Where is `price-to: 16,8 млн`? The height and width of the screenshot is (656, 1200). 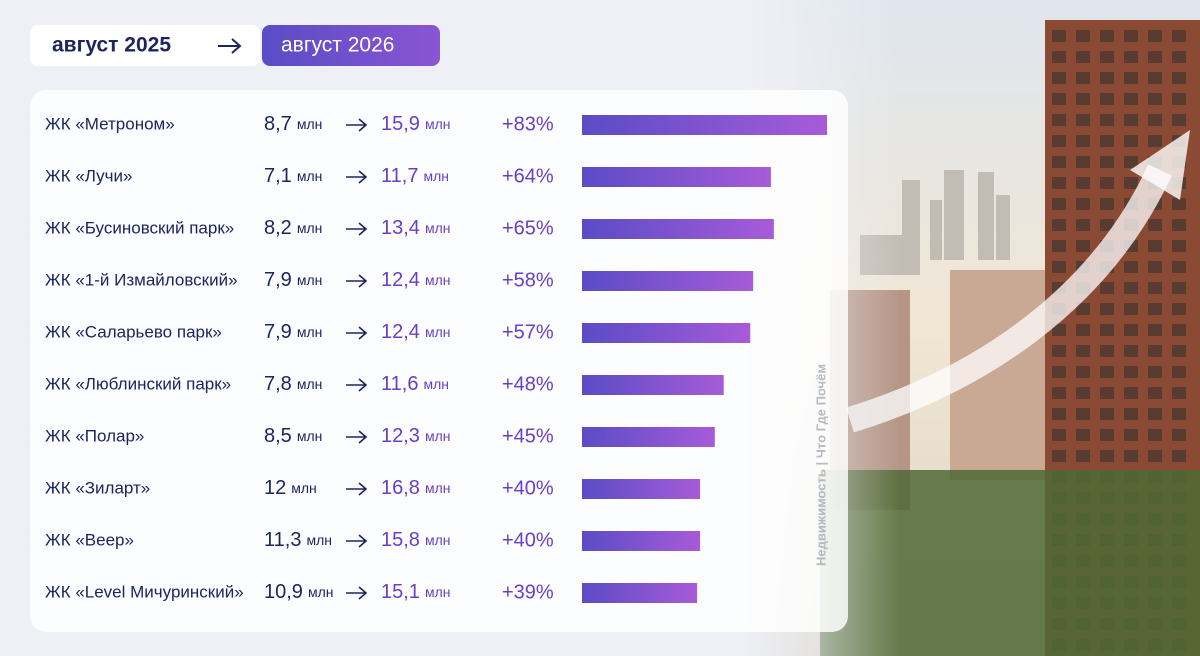 price-to: 16,8 млн is located at coordinates (415, 488).